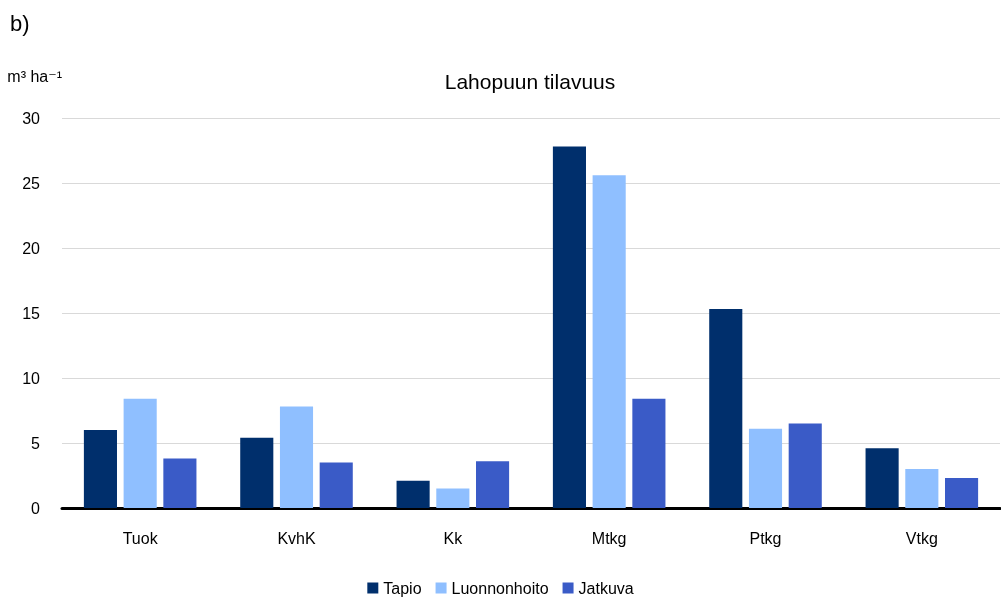 This screenshot has height=605, width=1001. What do you see at coordinates (500, 588) in the screenshot?
I see `legend-label: Luonnonhoito` at bounding box center [500, 588].